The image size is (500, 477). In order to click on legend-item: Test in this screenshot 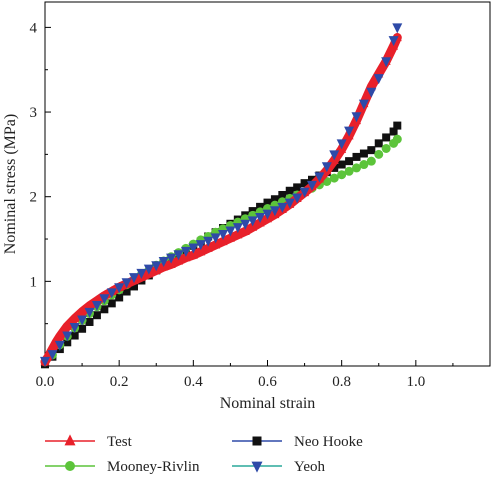, I will do `click(89, 442)`.